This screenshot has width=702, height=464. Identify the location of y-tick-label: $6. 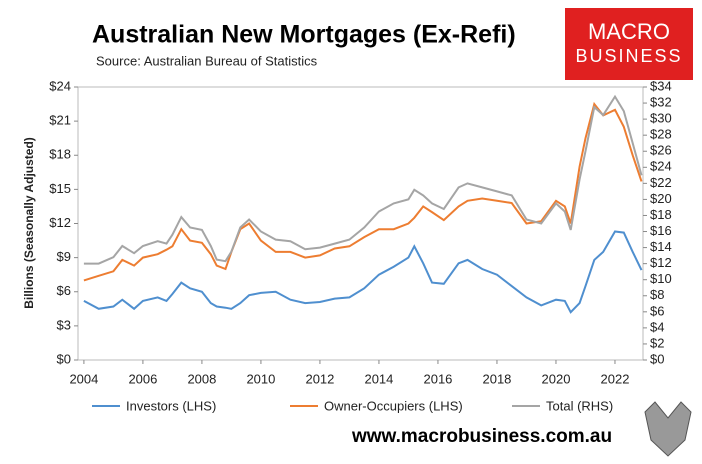
(64, 290).